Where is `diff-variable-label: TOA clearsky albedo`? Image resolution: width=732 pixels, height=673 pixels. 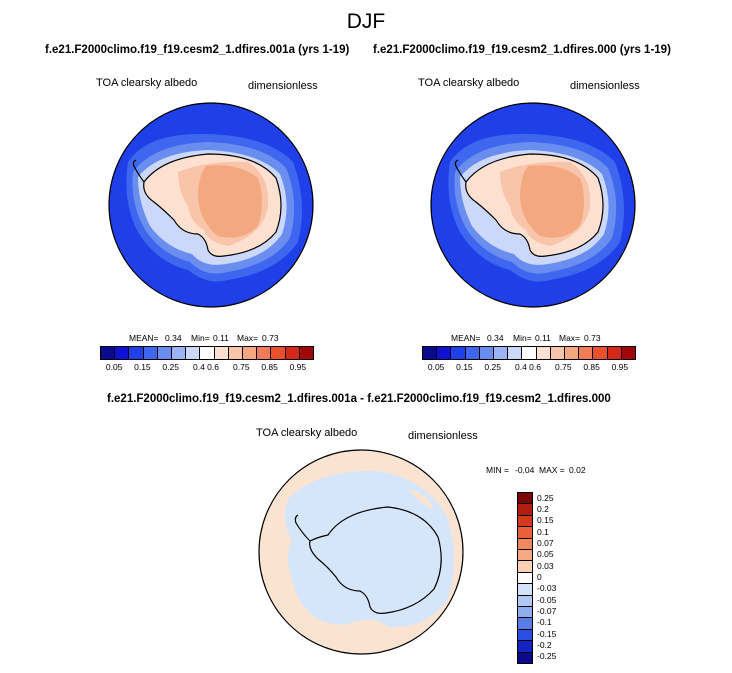 diff-variable-label: TOA clearsky albedo is located at coordinates (307, 433).